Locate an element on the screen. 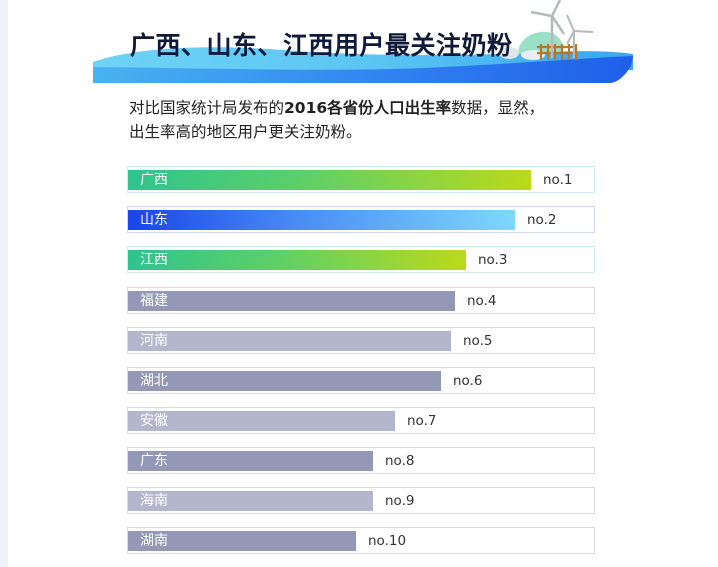  wave-illustration is located at coordinates (363, 41).